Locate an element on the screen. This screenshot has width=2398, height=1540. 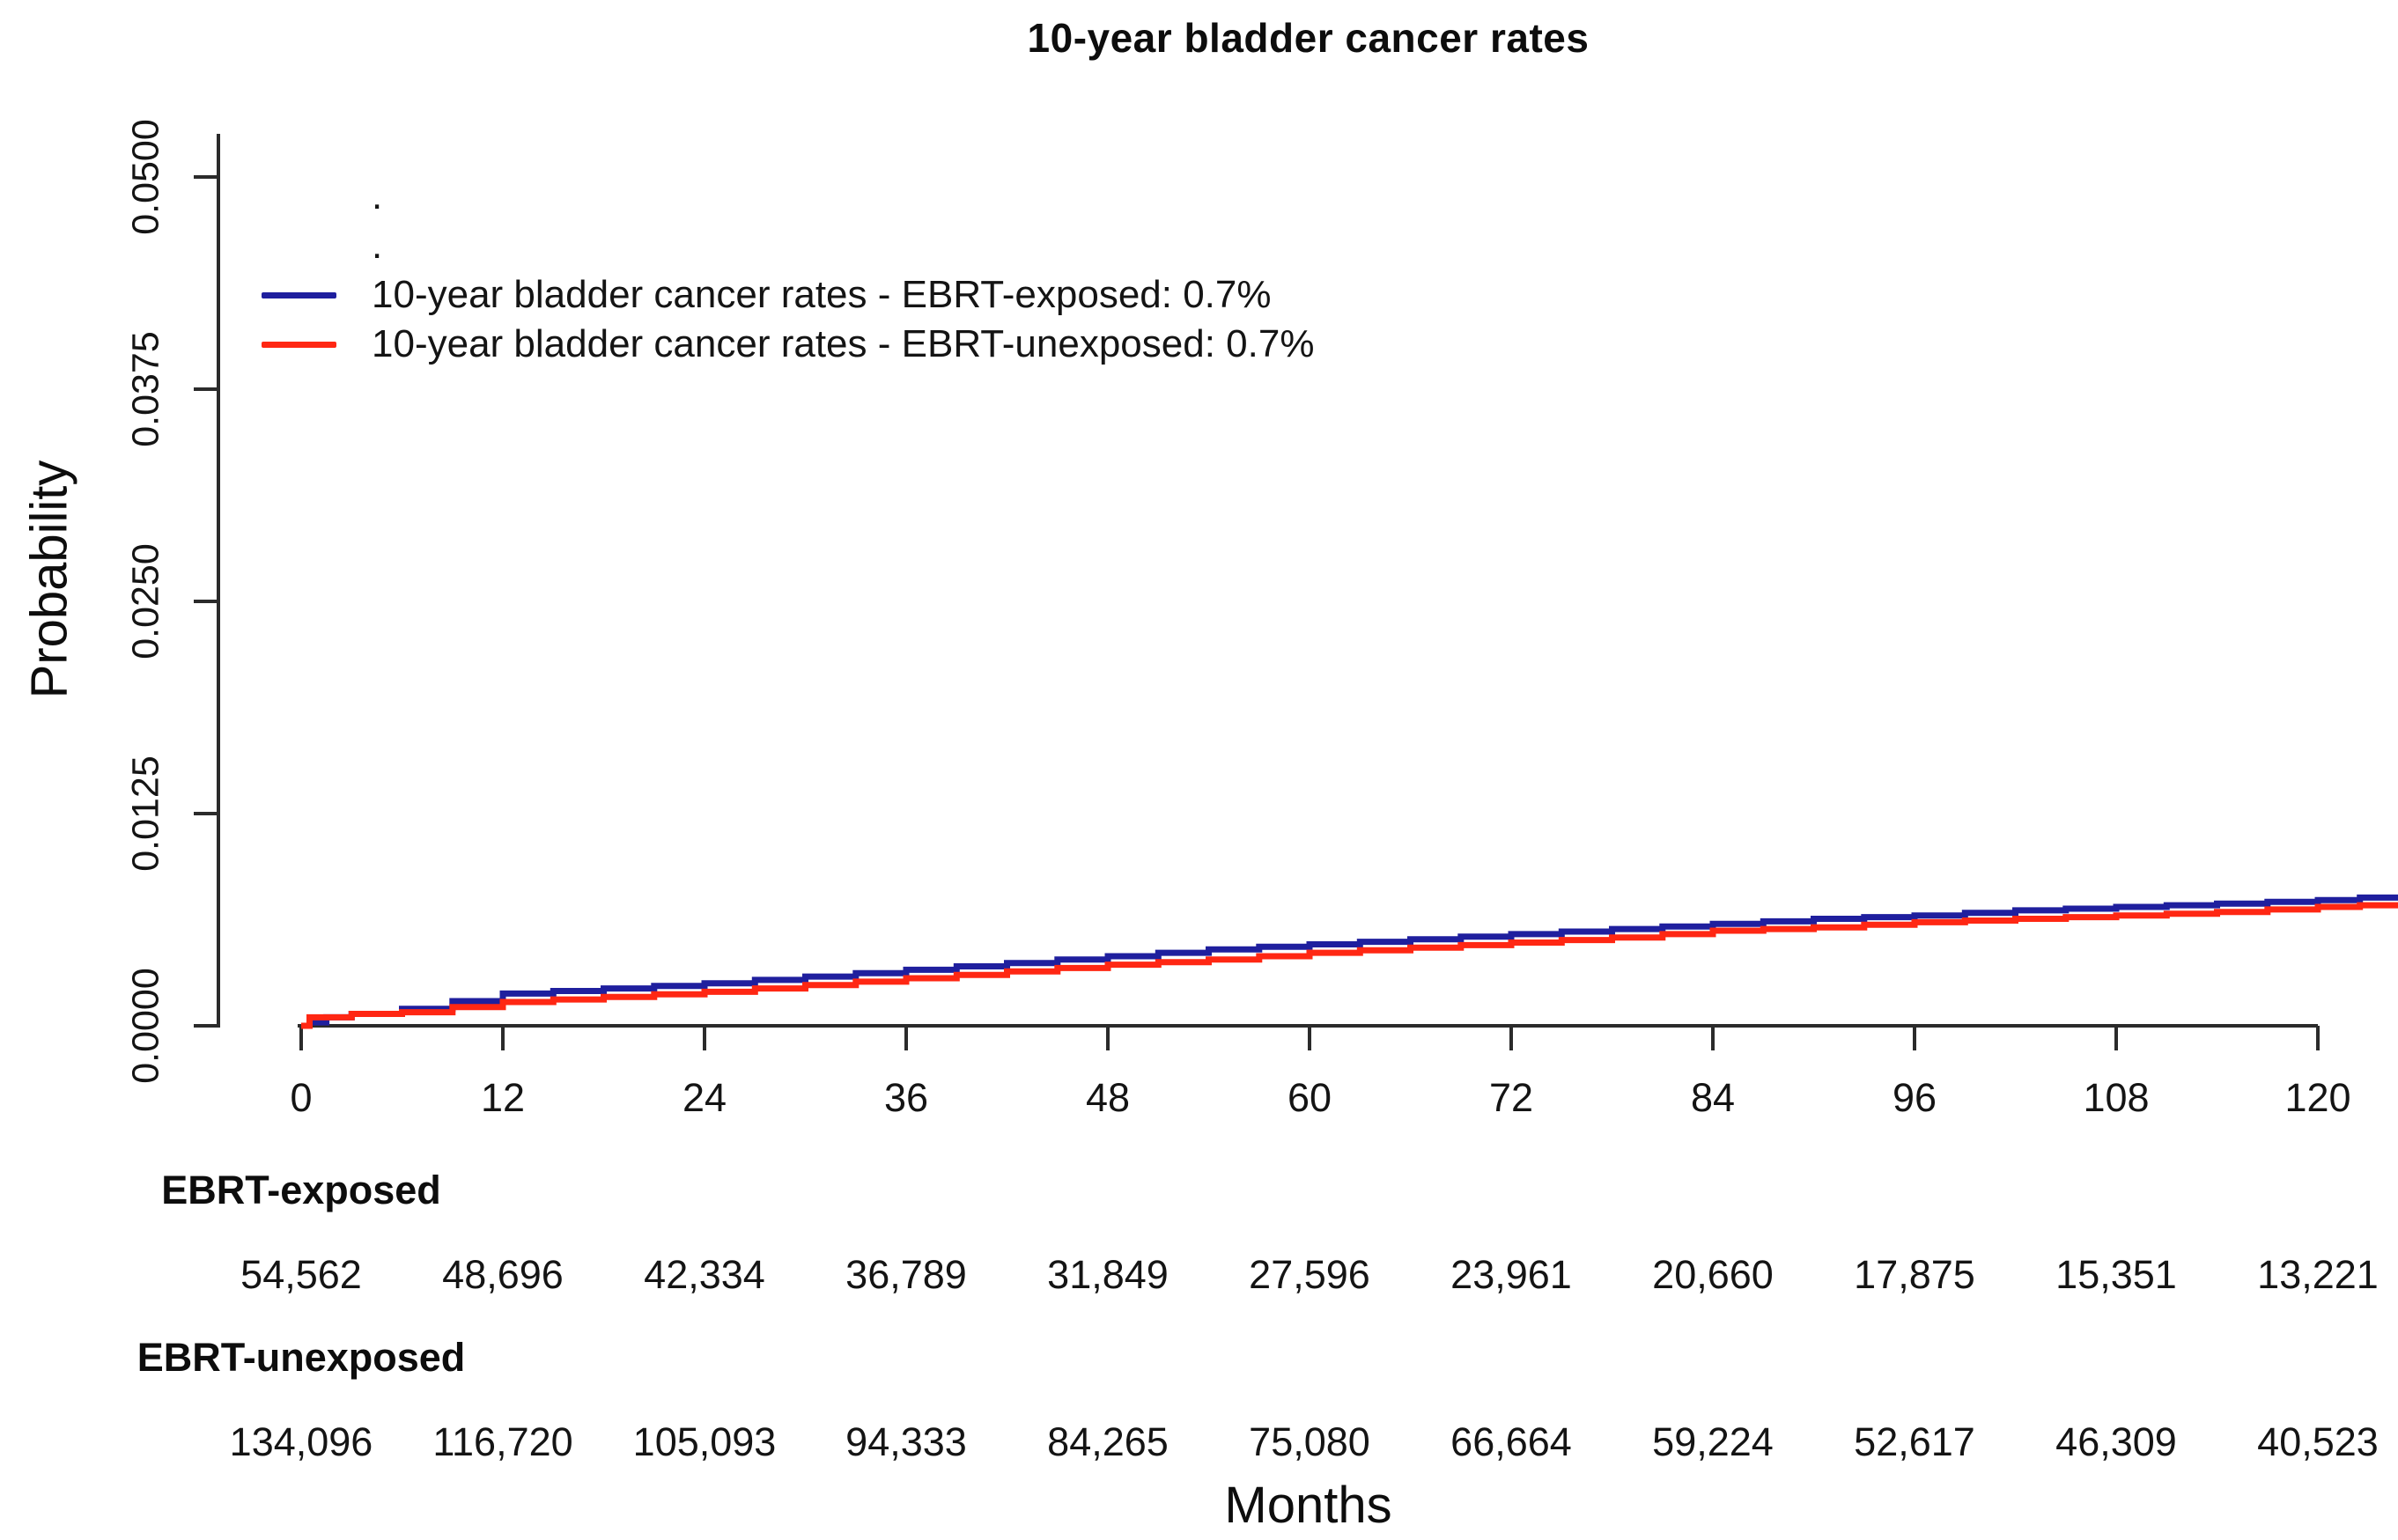
y-tick-label: 0.0500 is located at coordinates (145, 177).